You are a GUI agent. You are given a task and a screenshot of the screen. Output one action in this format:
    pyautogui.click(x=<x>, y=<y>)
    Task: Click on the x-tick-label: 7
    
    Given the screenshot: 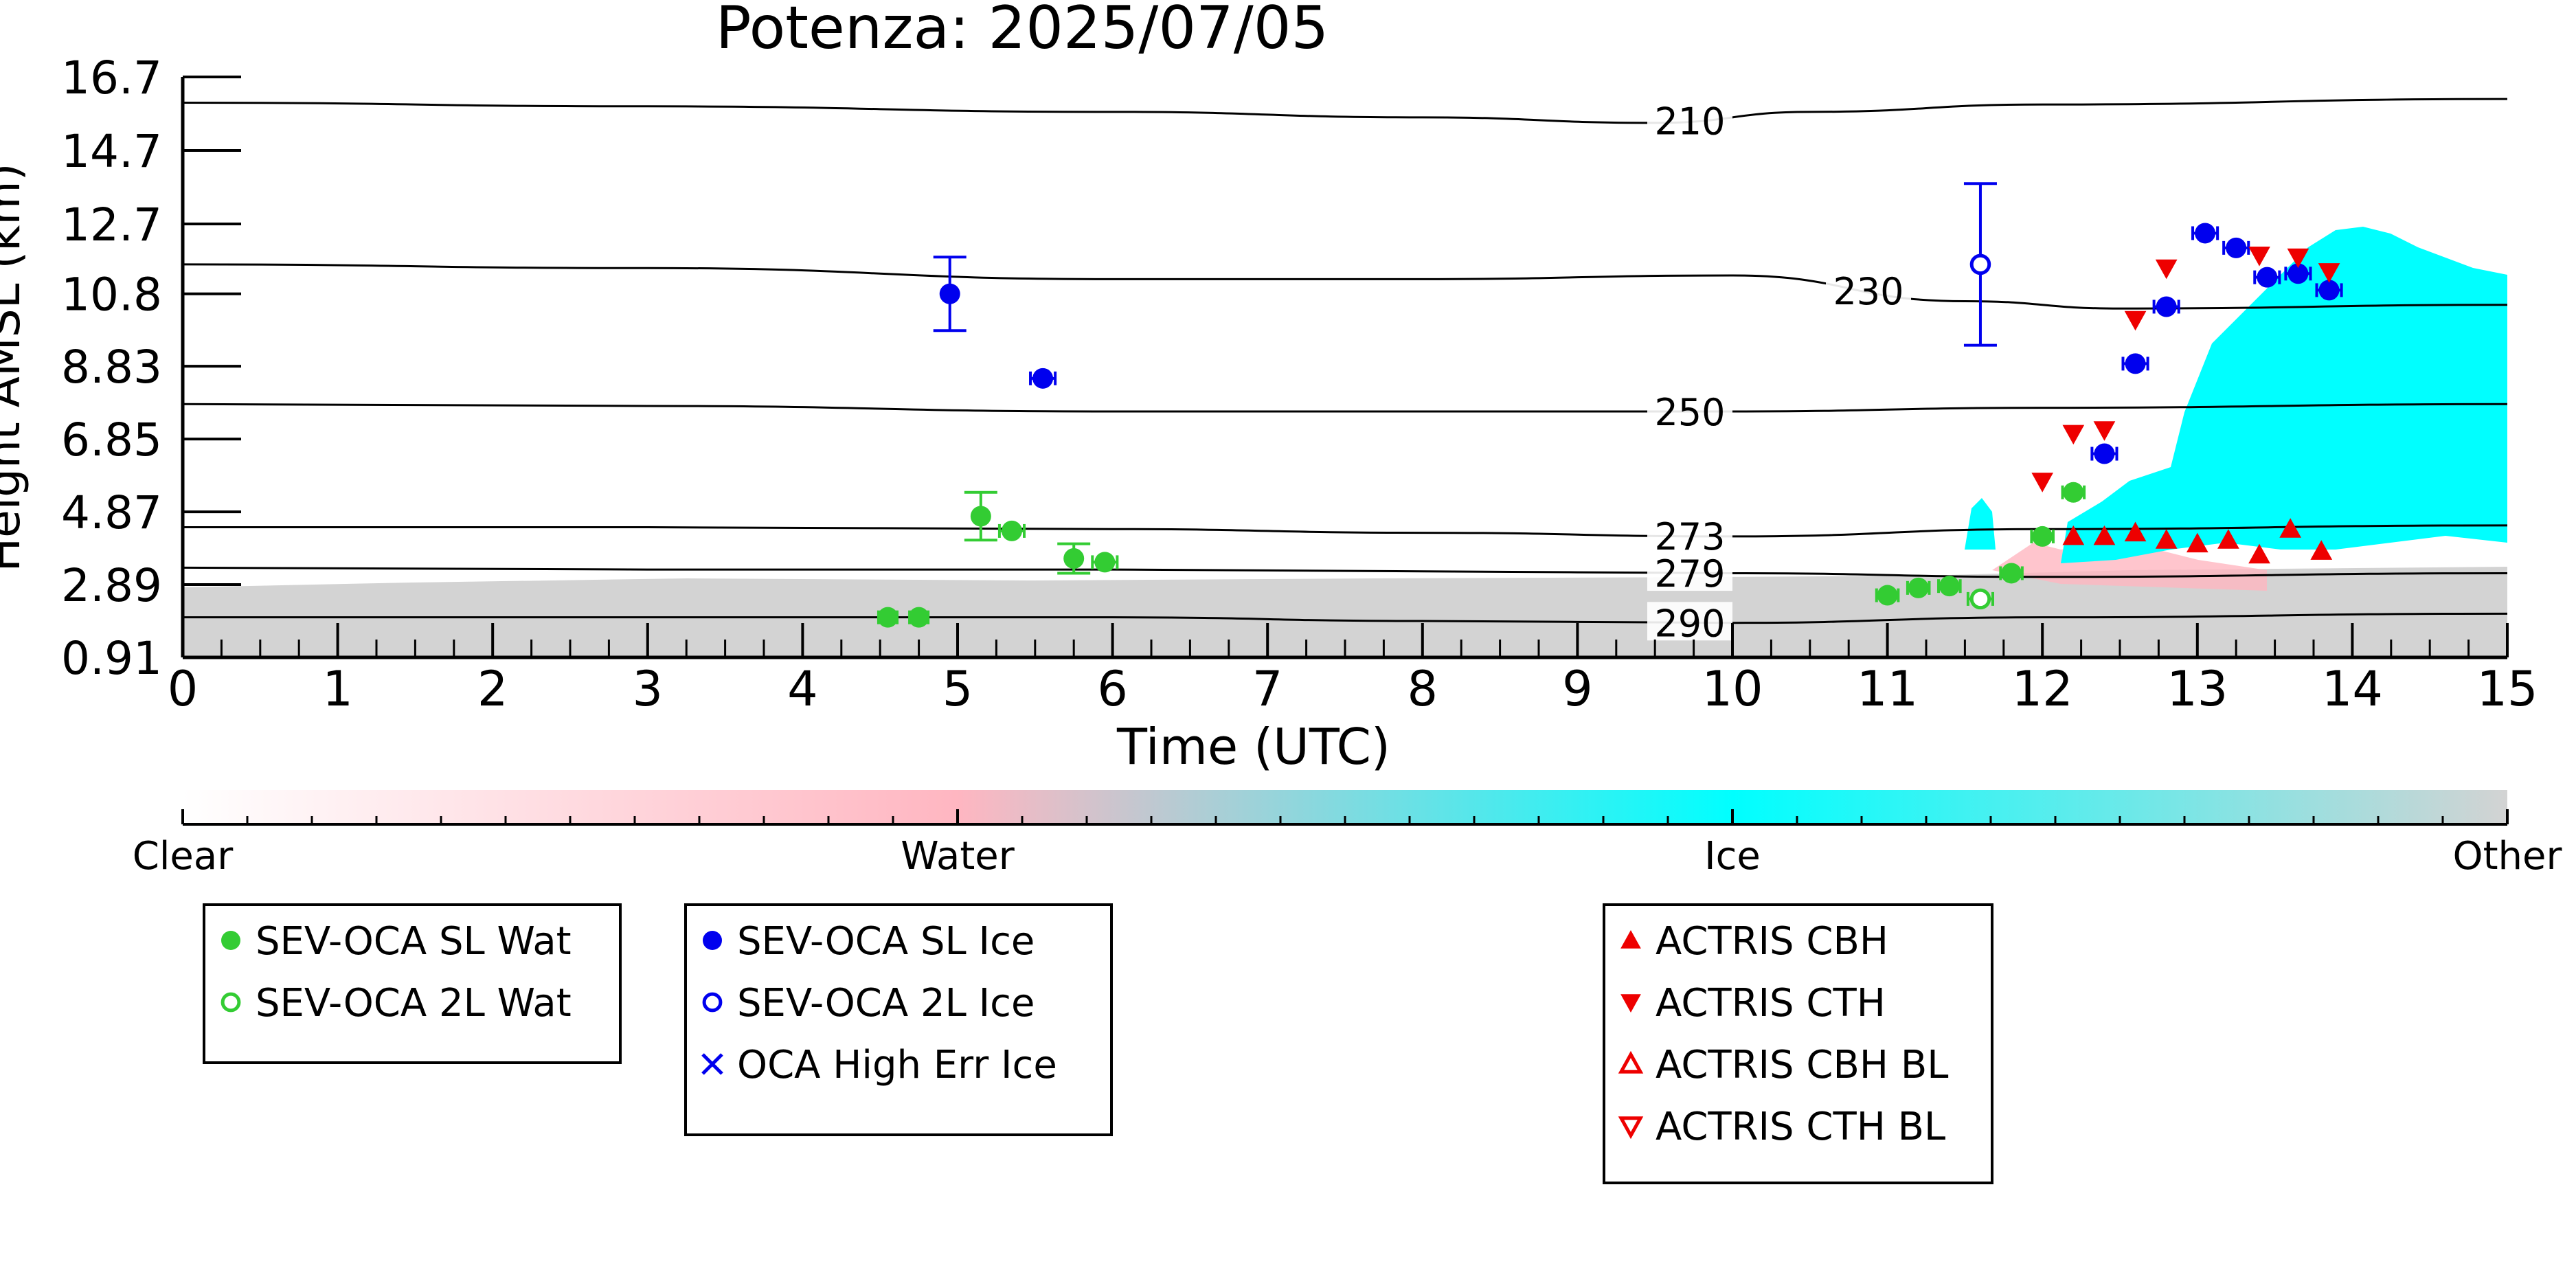 What is the action you would take?
    pyautogui.click(x=1267, y=689)
    